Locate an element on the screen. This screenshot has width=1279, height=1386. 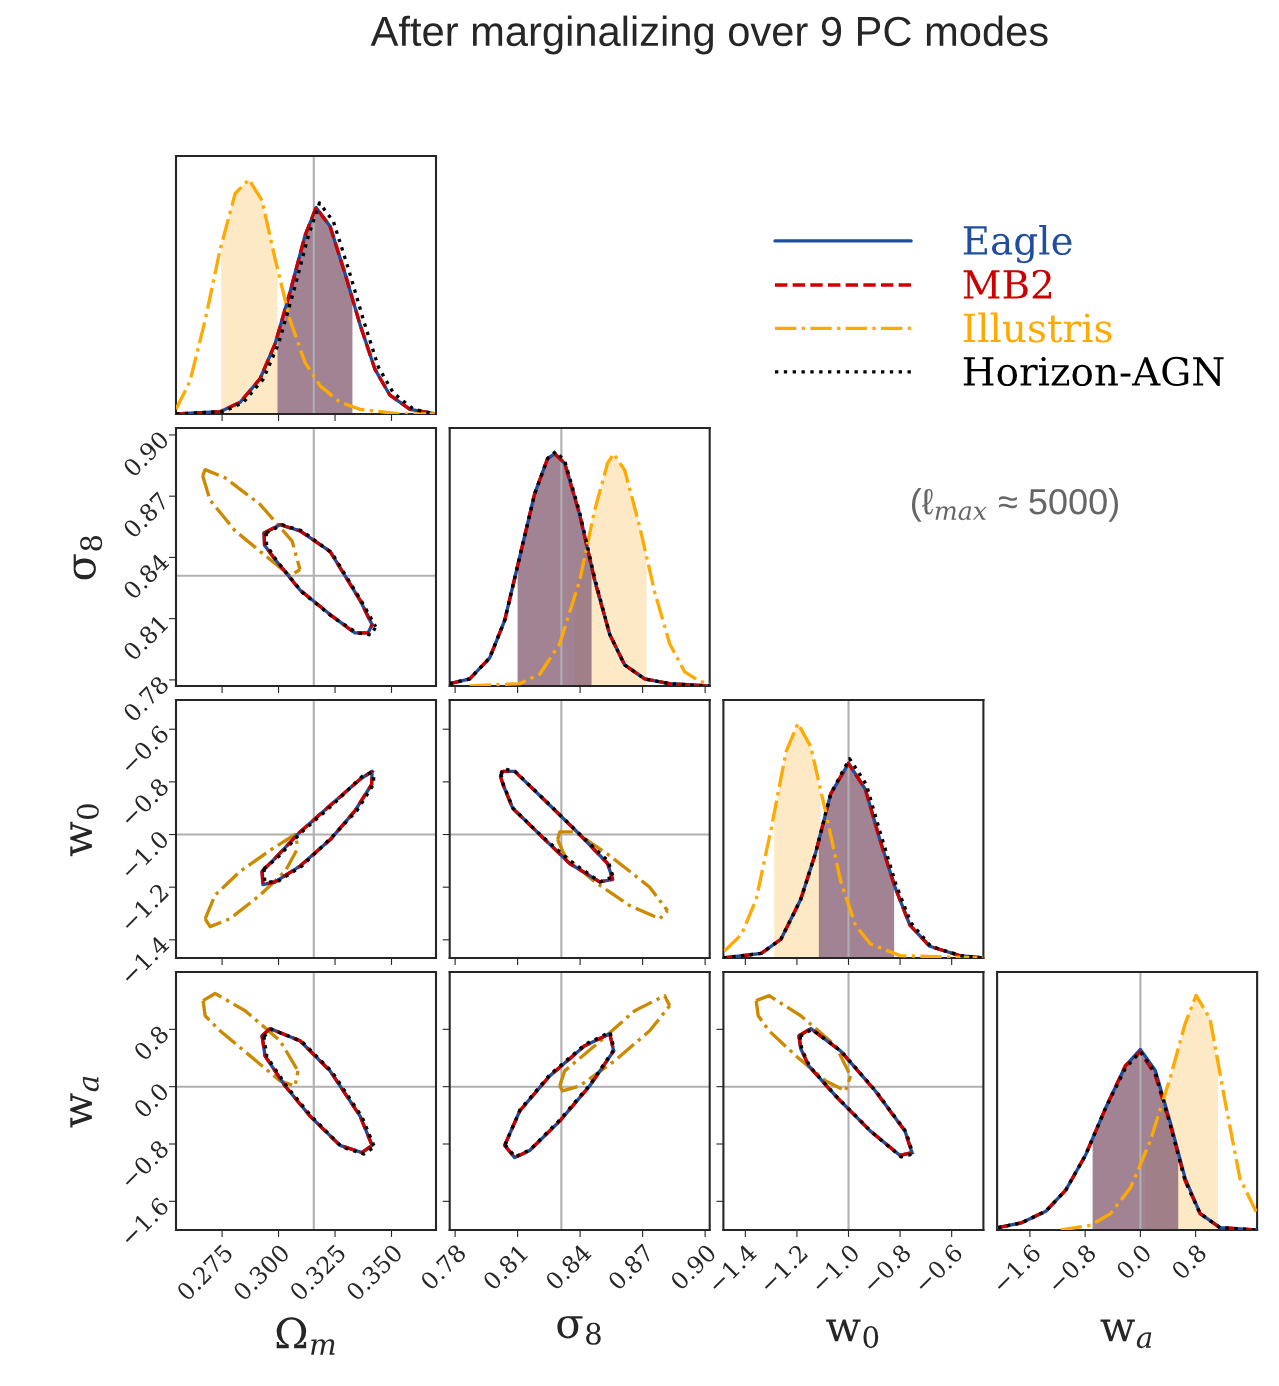
text: After marginalizing over 9 PC modes is located at coordinates (709, 35).